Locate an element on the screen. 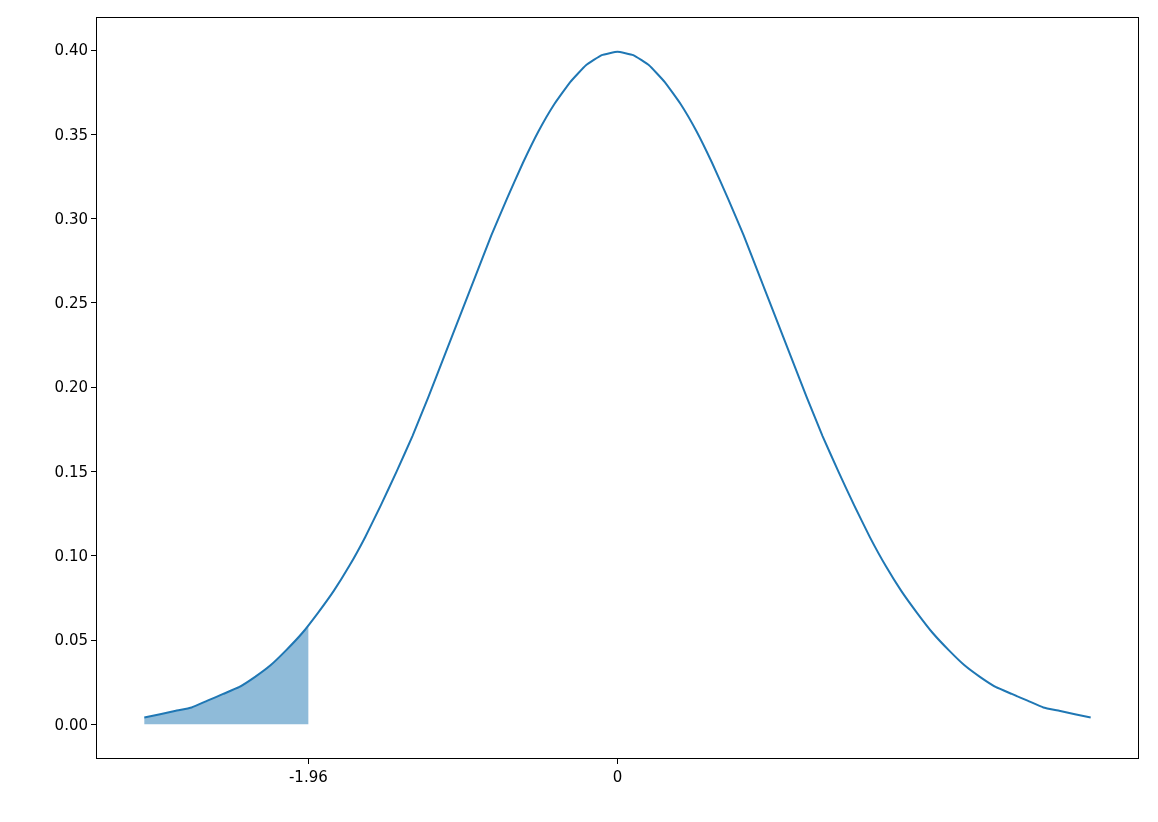  y-tick-label: 0.00 is located at coordinates (71, 724).